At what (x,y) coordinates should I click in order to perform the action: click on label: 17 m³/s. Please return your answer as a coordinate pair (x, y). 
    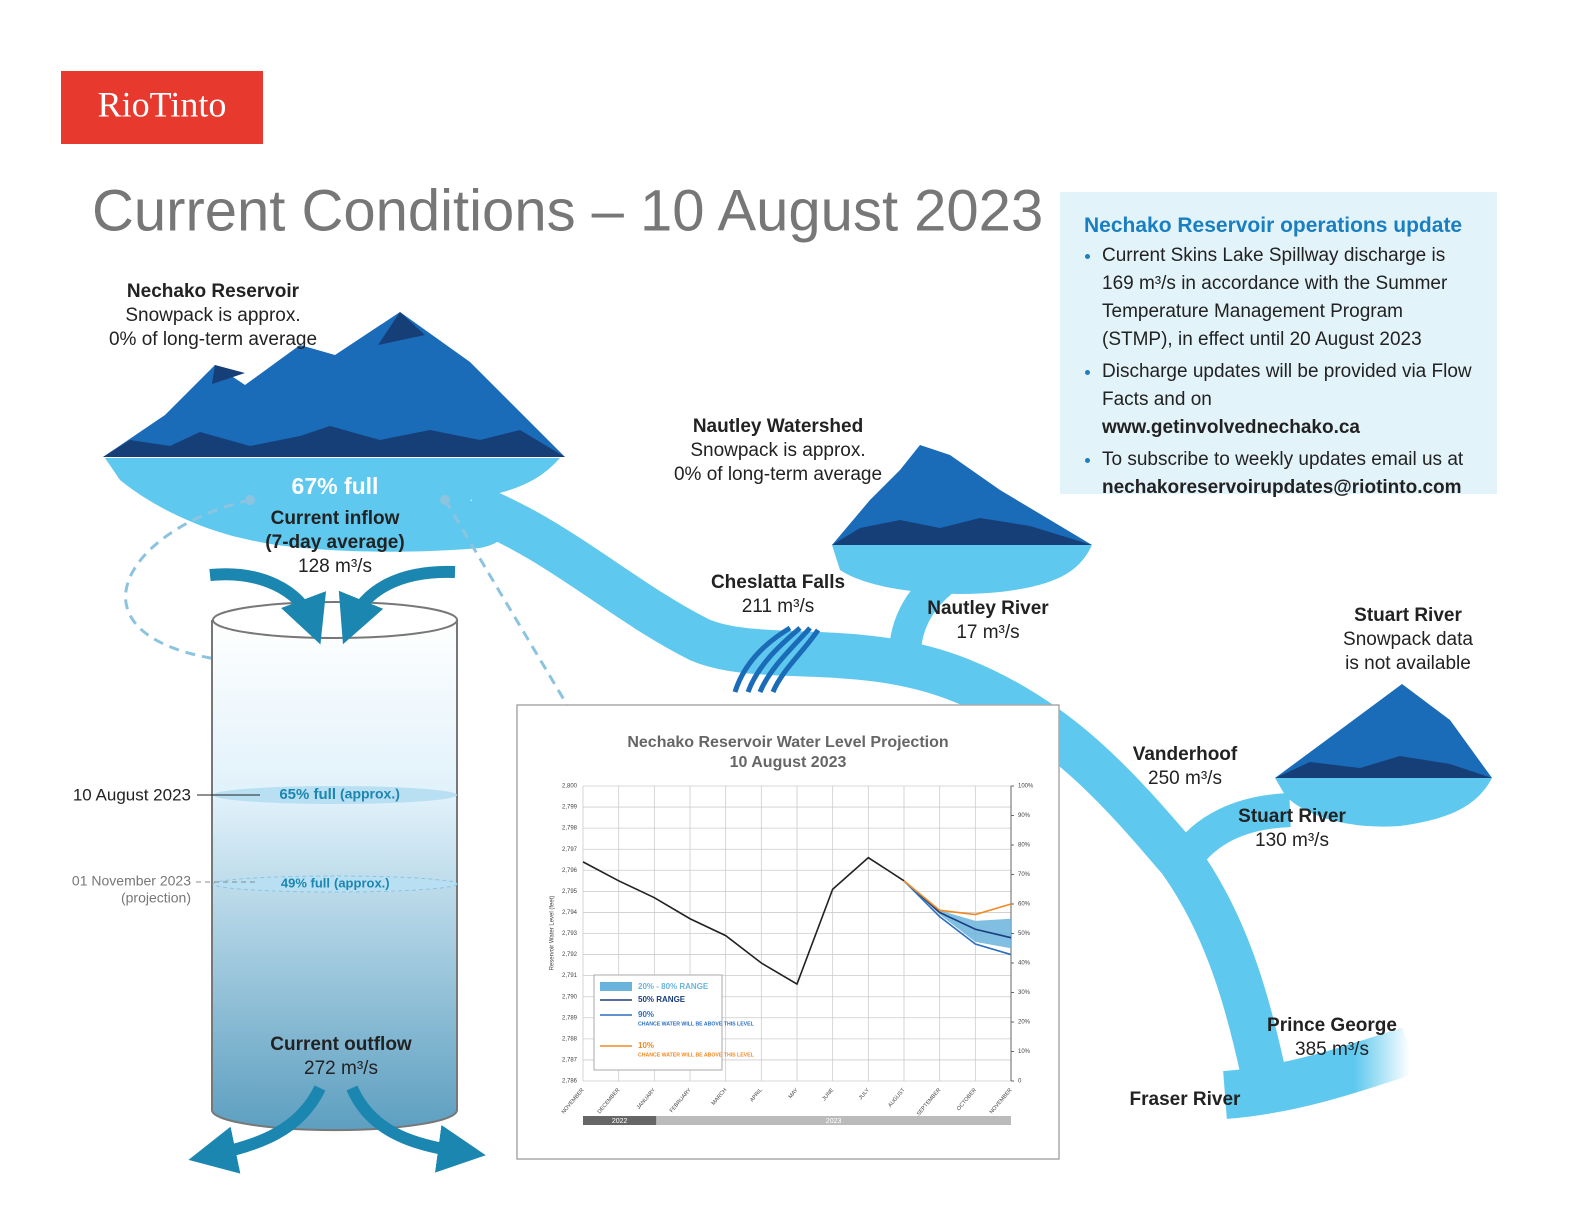
    Looking at the image, I should click on (987, 632).